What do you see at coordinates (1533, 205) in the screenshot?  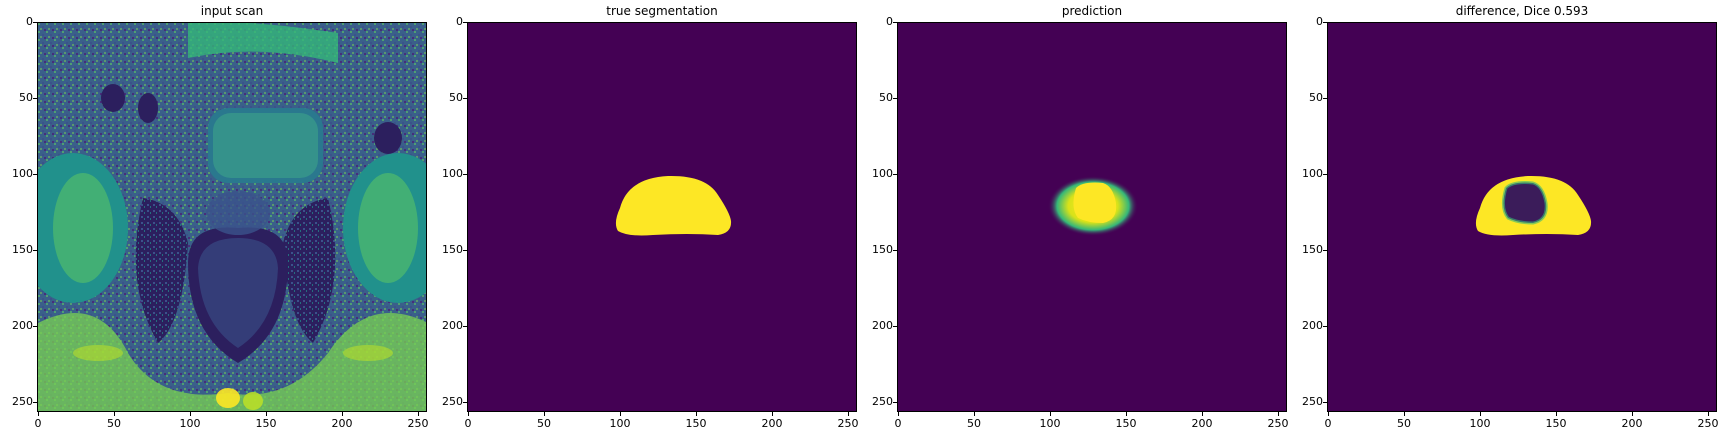 I see `difference-mask-image` at bounding box center [1533, 205].